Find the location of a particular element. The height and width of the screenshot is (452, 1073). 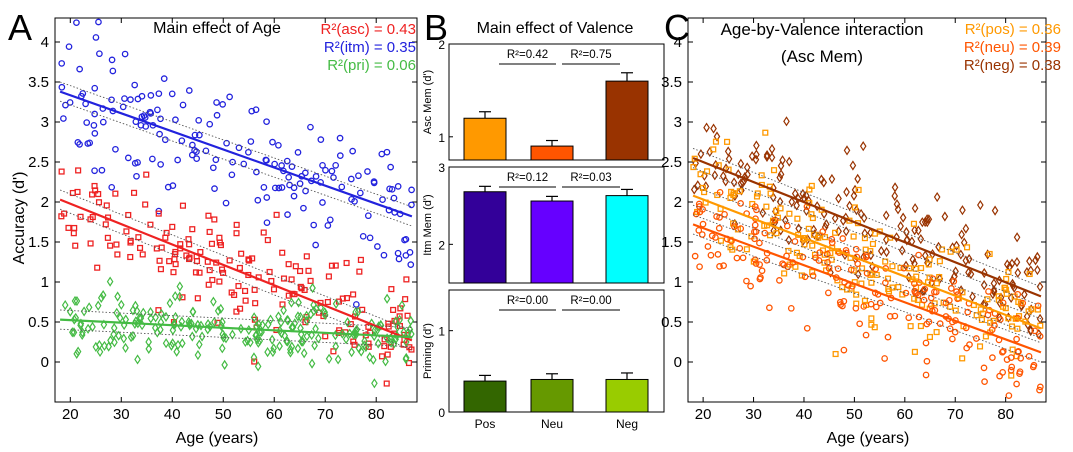

panel-a-x-axis-label: Age (years) is located at coordinates (217, 438).